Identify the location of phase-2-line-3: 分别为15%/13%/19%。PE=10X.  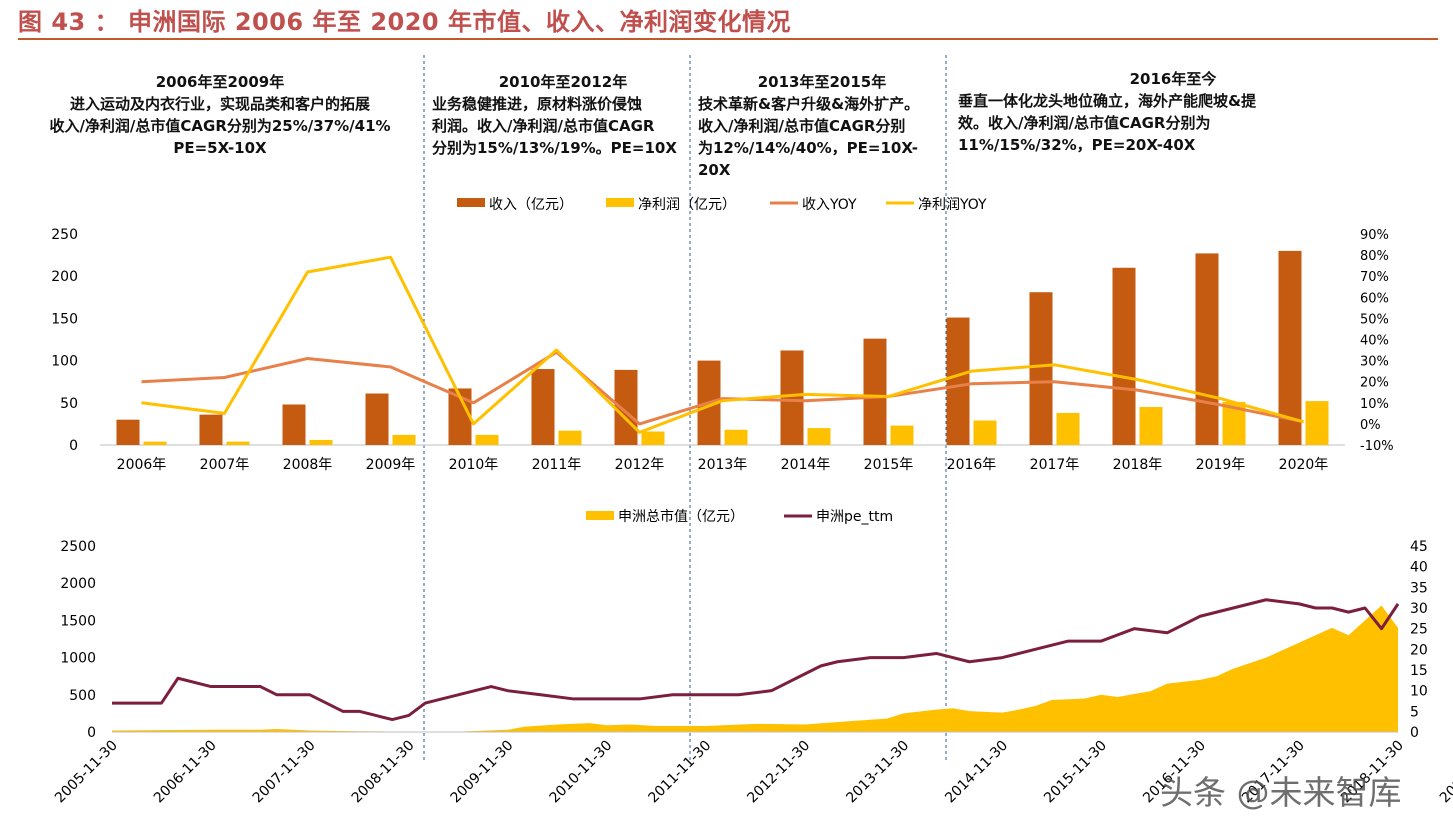
(554, 148).